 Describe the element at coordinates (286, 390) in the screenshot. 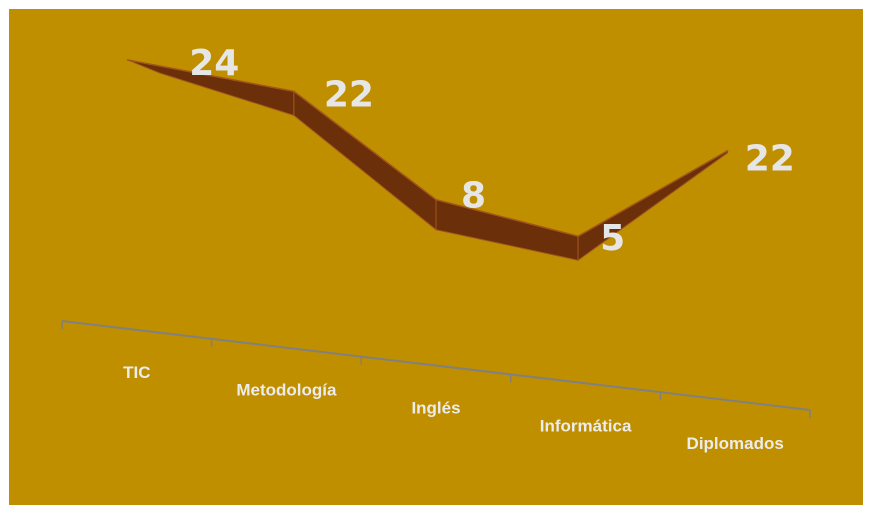

I see `category-label: Metodología` at that location.